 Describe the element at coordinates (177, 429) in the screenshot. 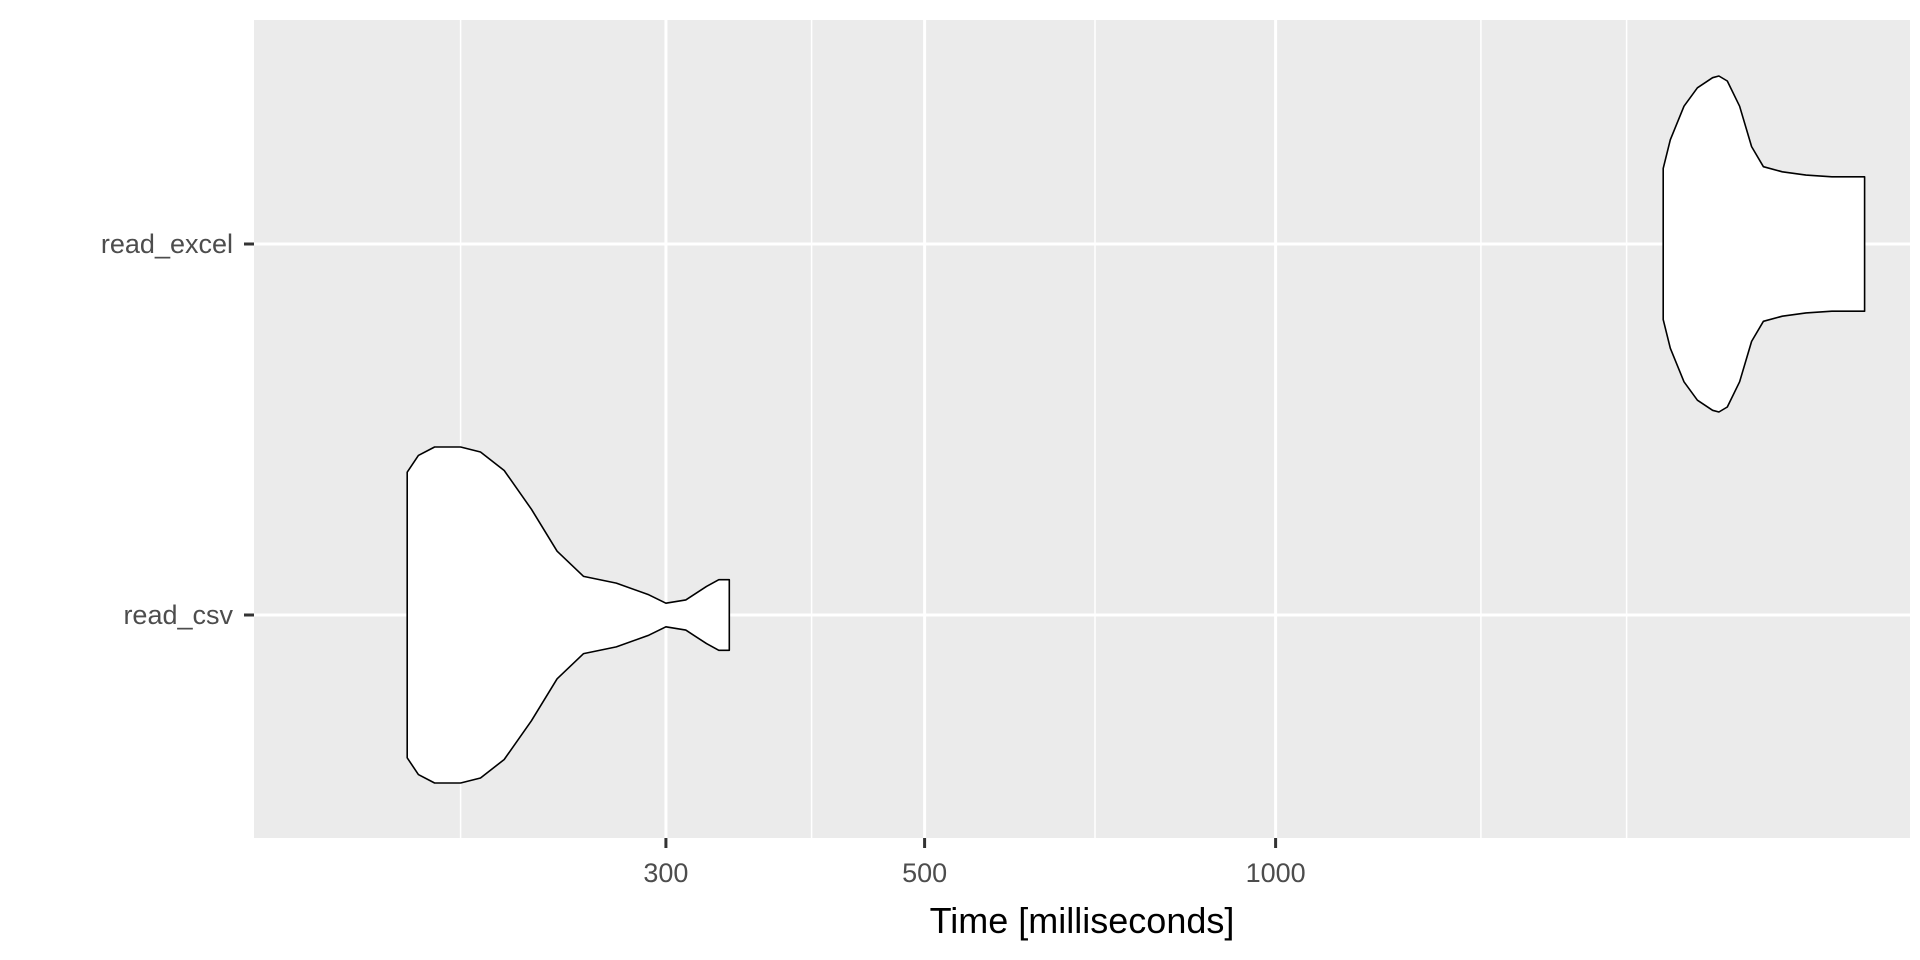

I see `y-axis: read_excel read_csv` at that location.